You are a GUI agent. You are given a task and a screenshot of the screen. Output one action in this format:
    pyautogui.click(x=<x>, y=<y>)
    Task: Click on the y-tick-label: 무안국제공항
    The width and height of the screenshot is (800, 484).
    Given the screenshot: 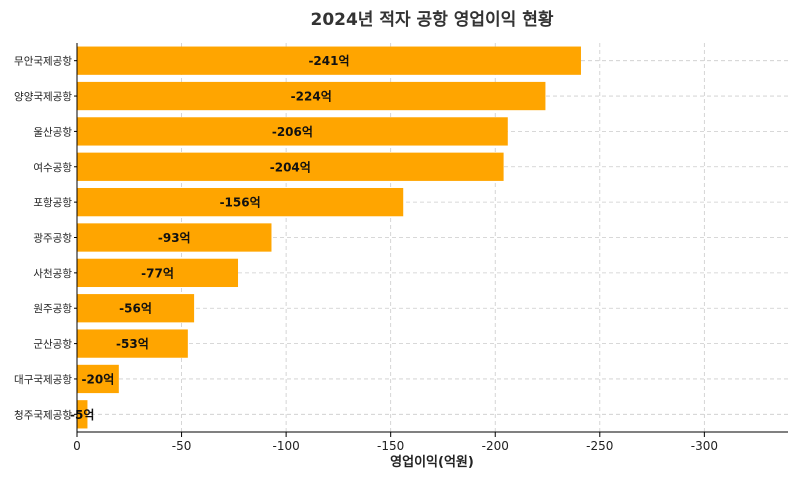 What is the action you would take?
    pyautogui.click(x=43, y=62)
    